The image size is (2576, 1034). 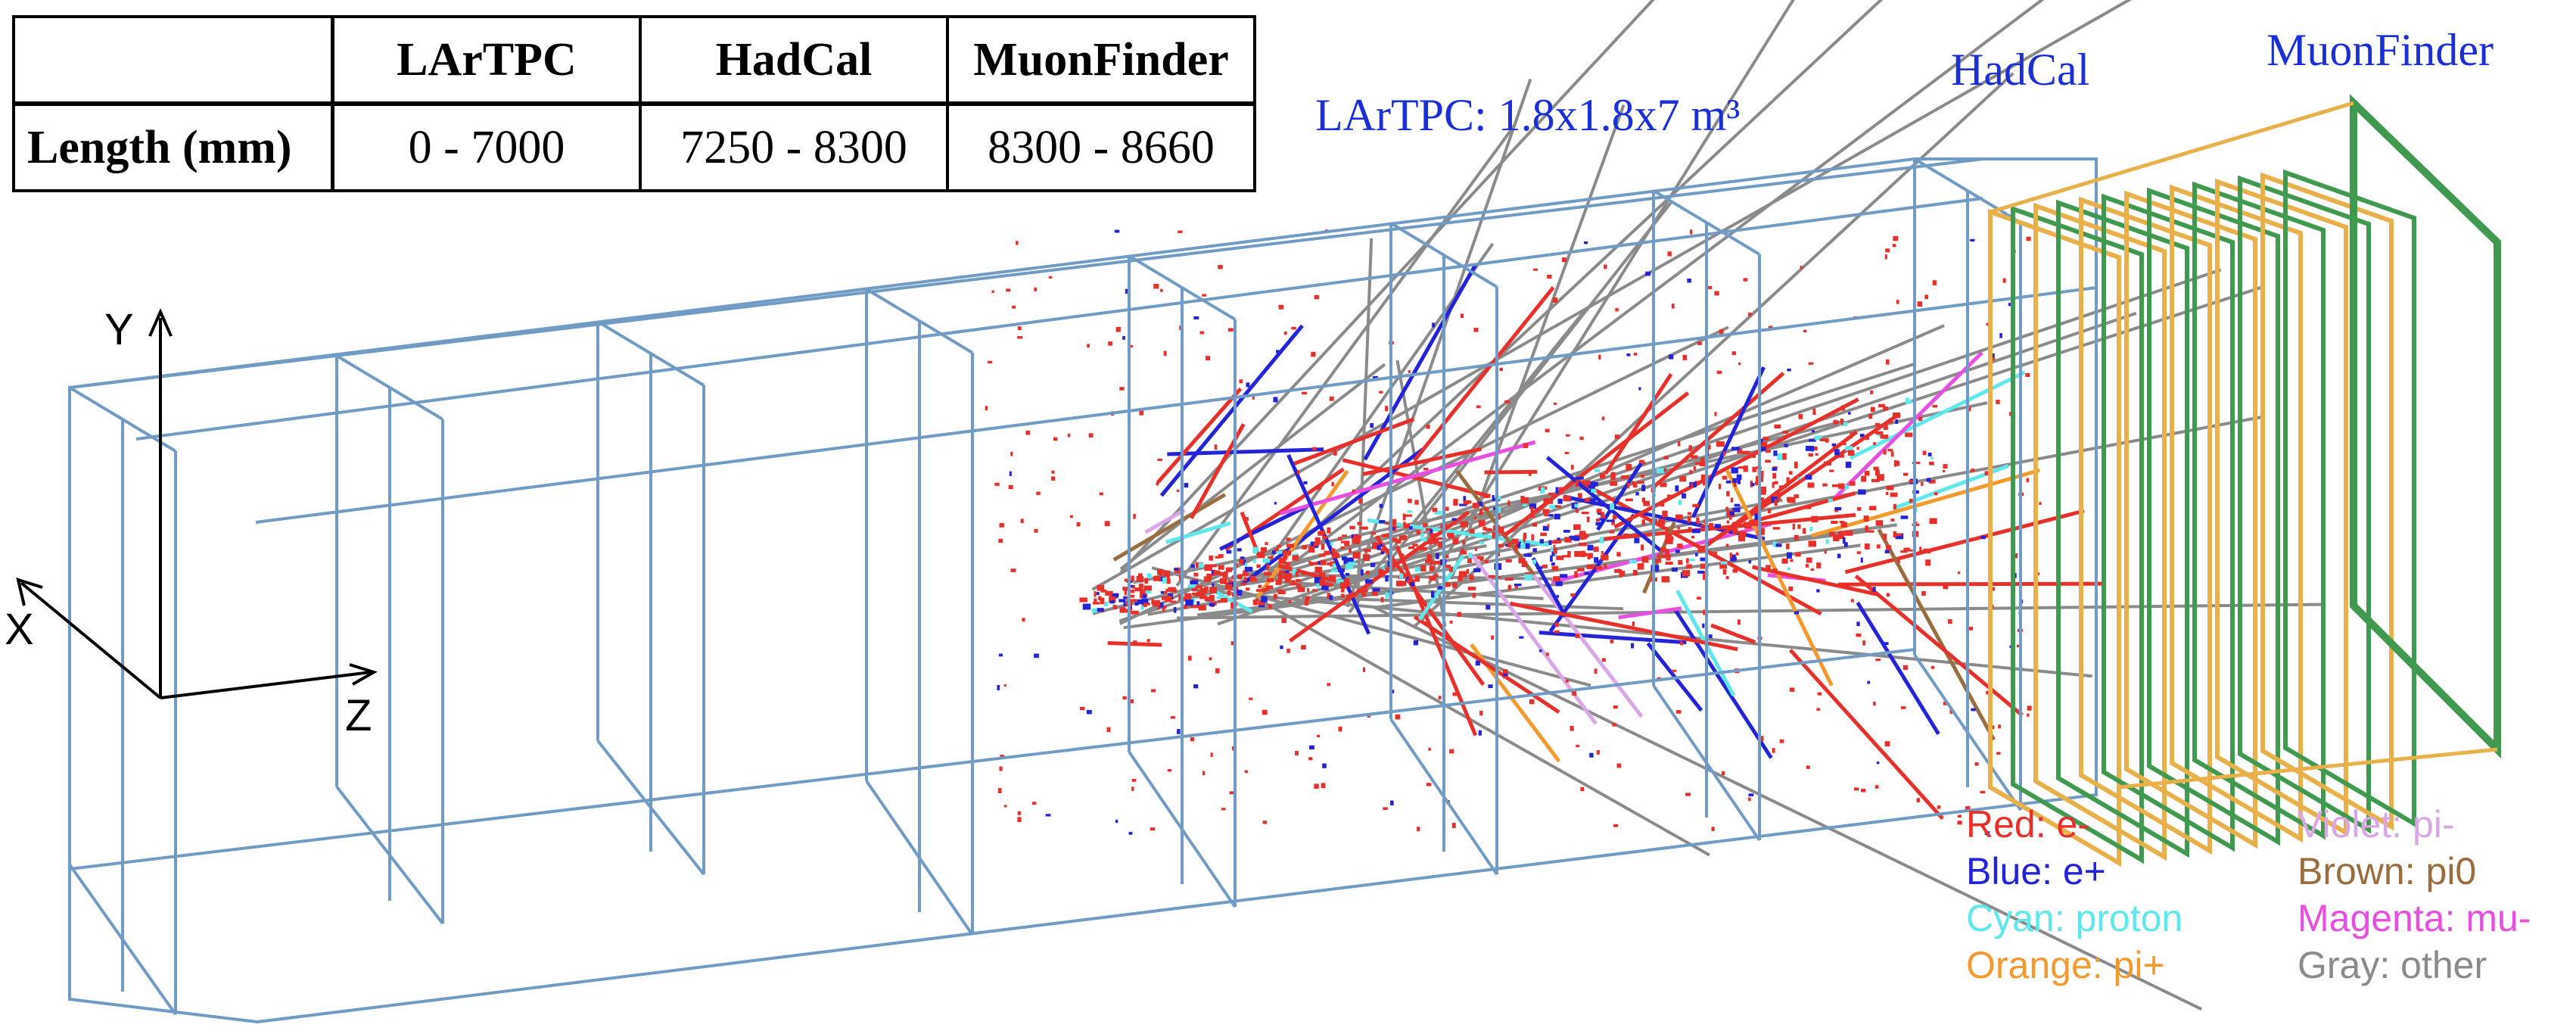 I want to click on lartpc-label: LArTPC: 1.8x1.8x7 m³, so click(x=1528, y=115).